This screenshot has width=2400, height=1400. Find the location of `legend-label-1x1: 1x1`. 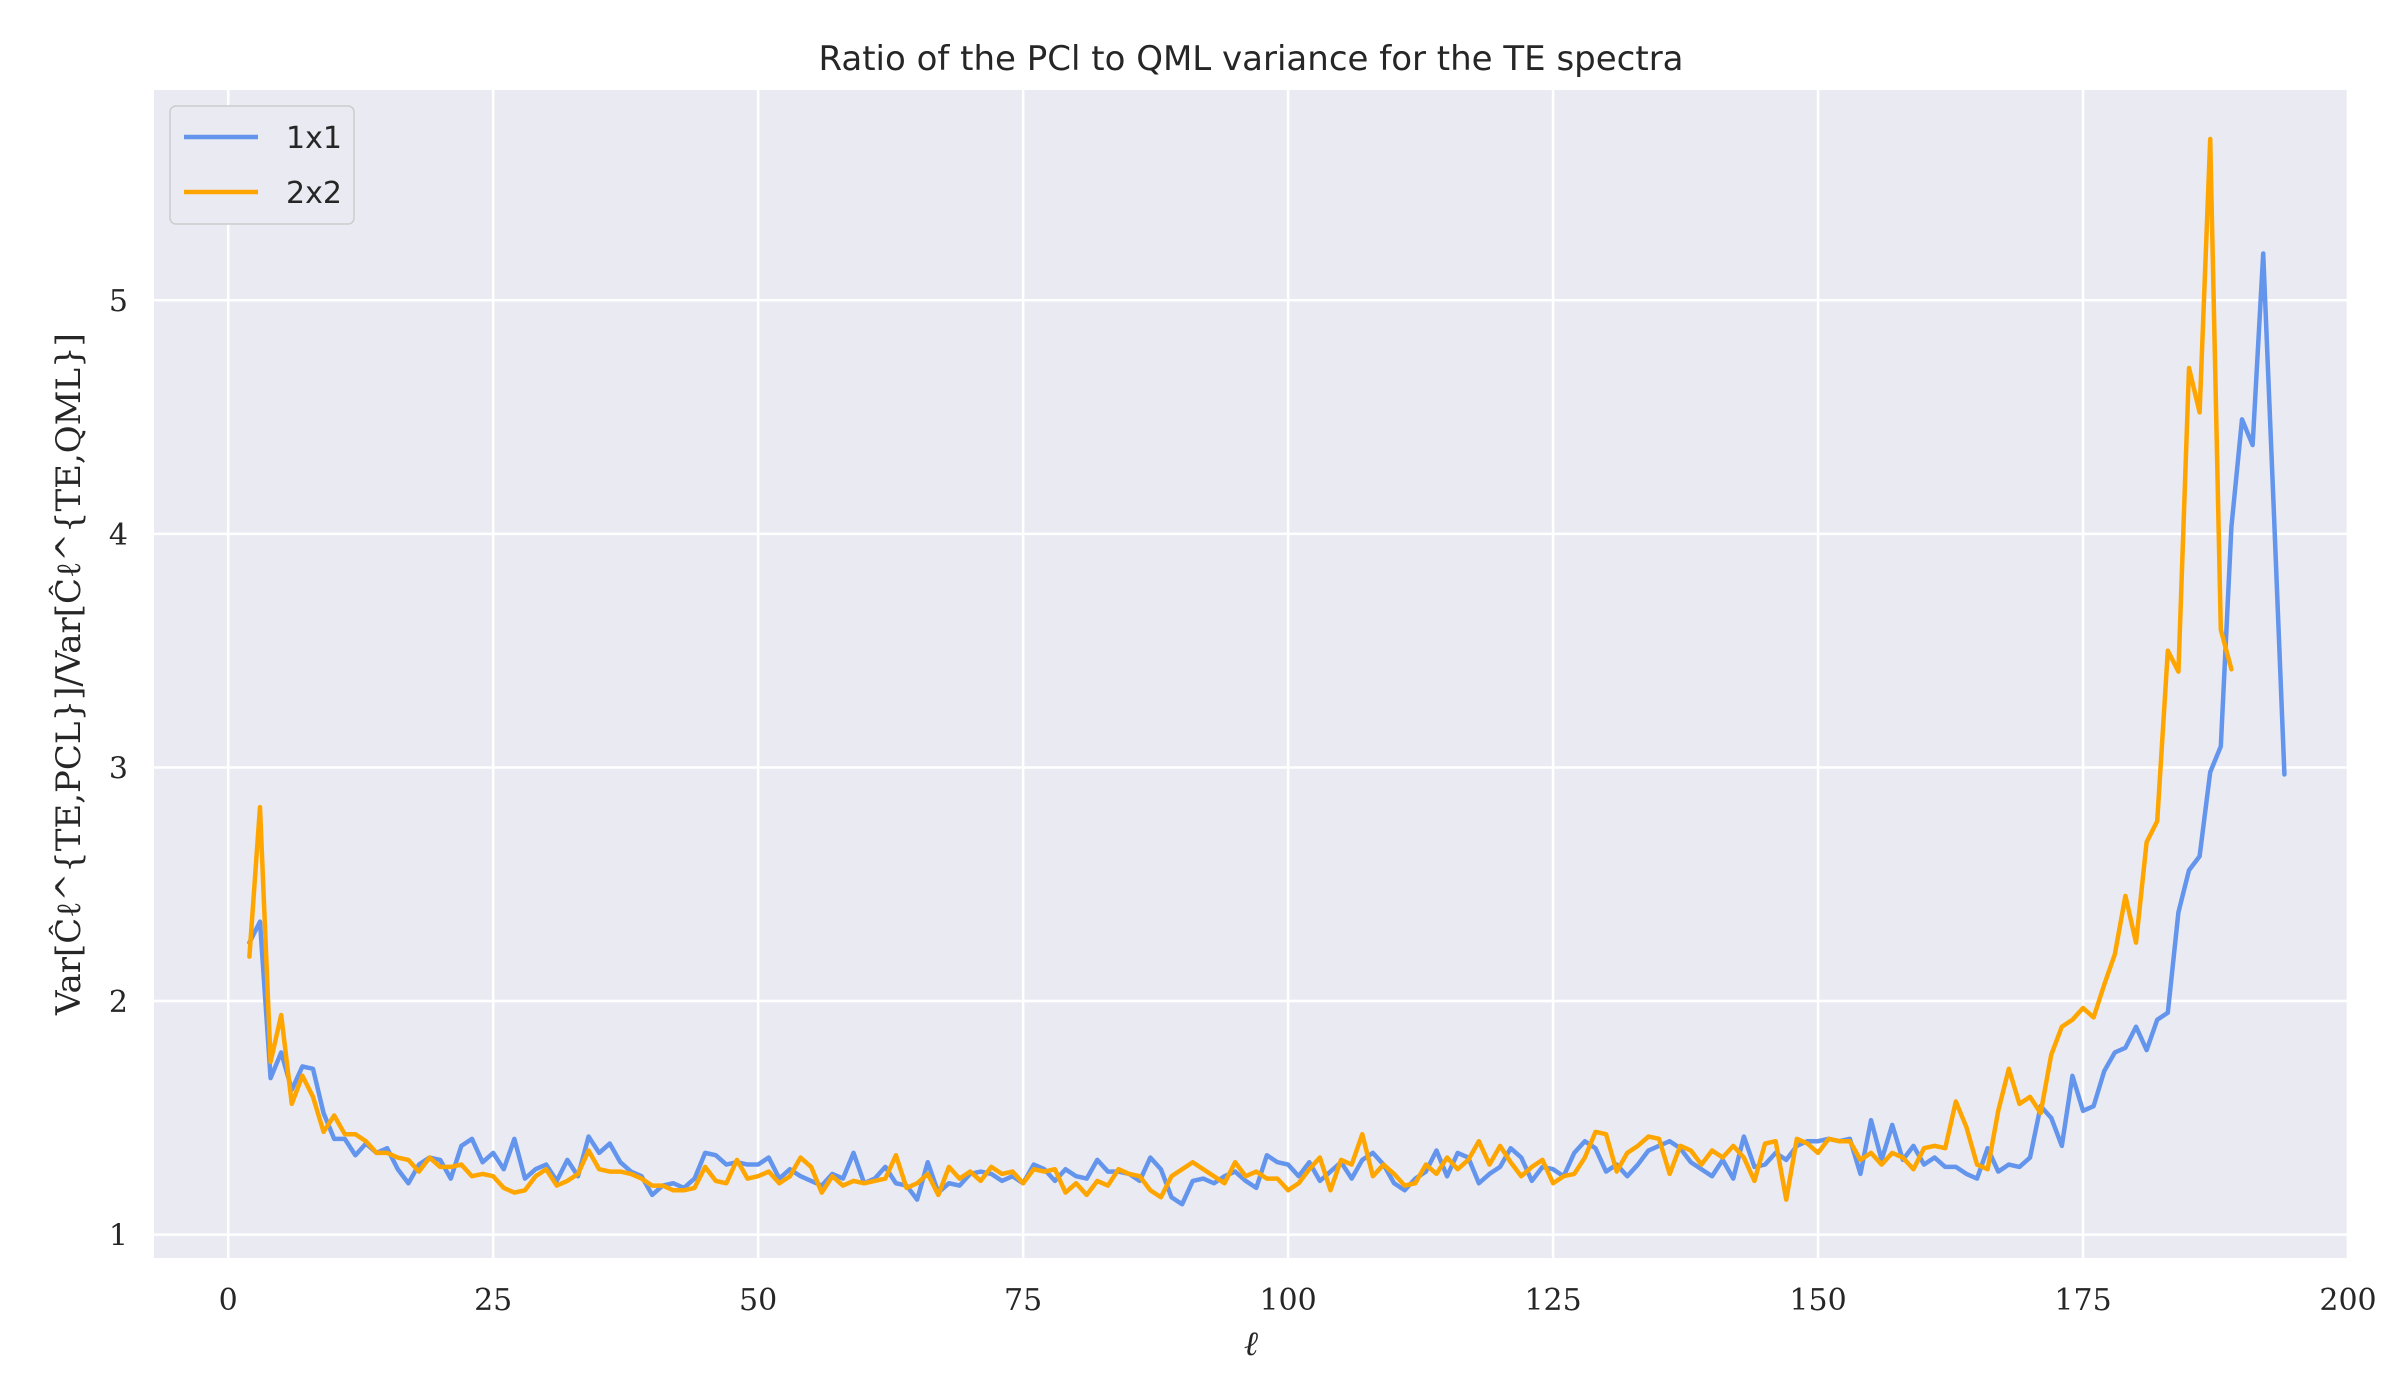

legend-label-1x1: 1x1 is located at coordinates (314, 138).